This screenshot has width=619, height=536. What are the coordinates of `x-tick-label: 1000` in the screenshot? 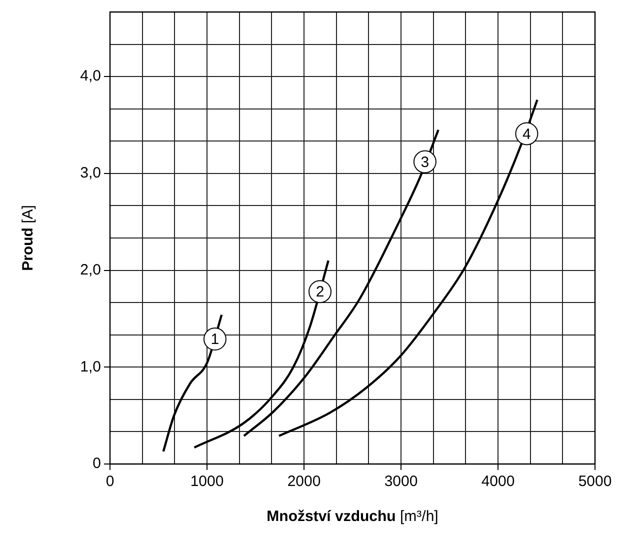 It's located at (207, 481).